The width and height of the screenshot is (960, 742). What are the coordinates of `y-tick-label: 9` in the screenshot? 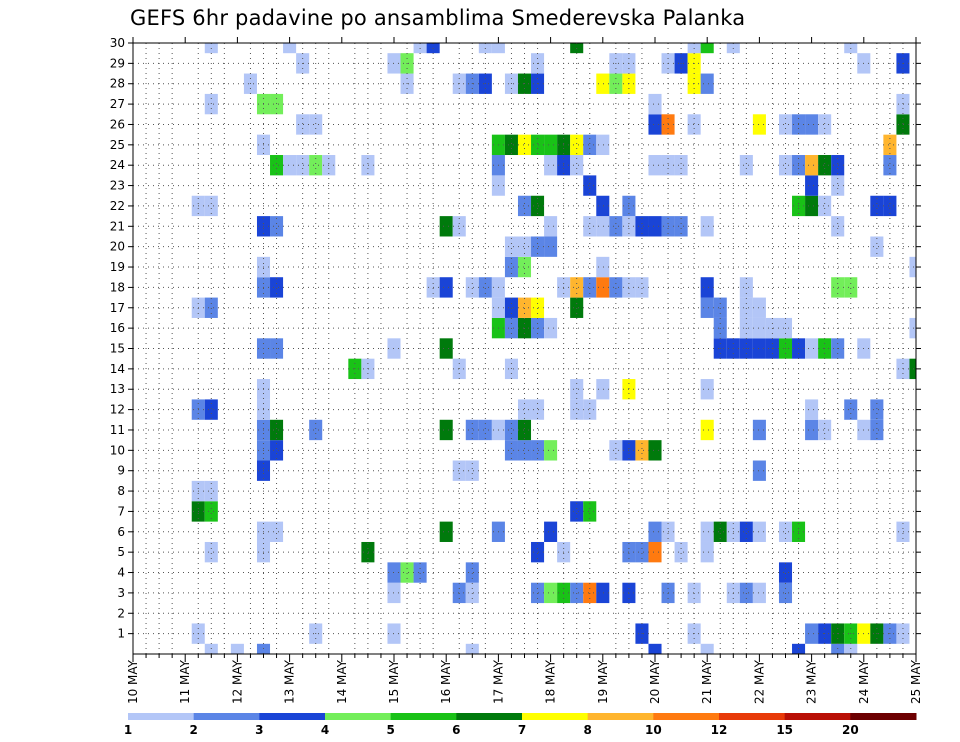 It's located at (121, 471).